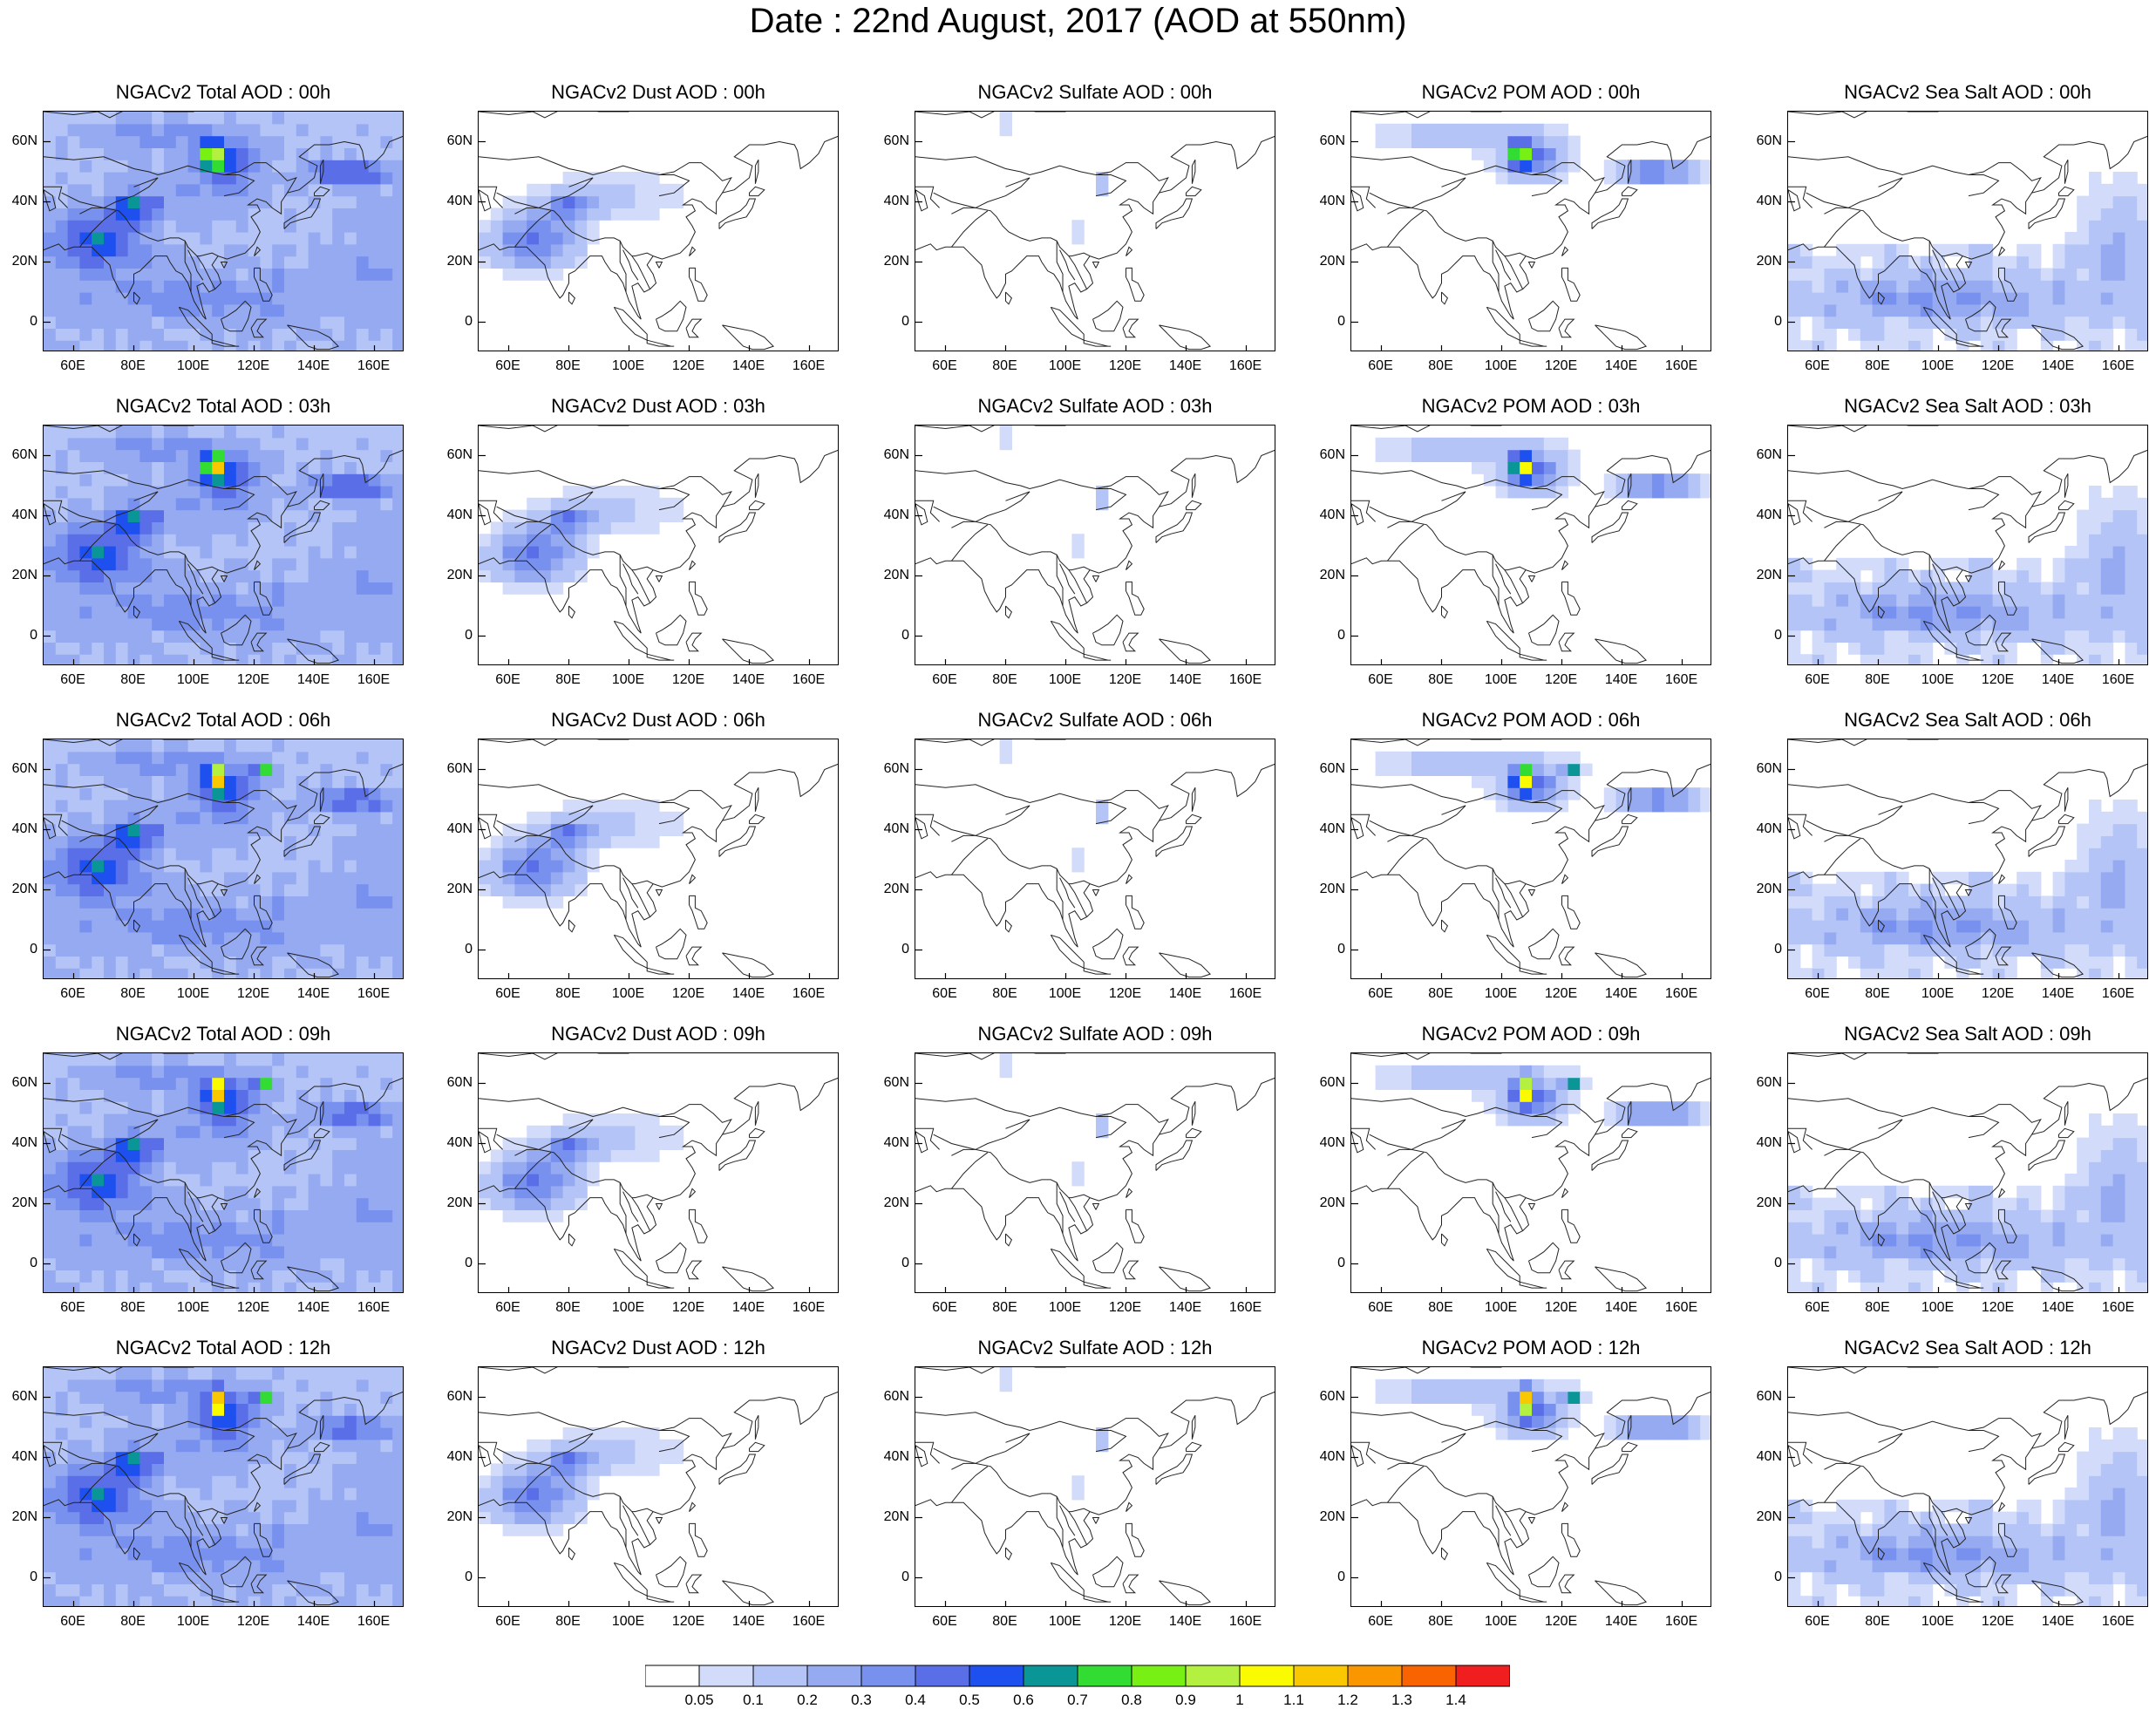  I want to click on panel-title: NGACv2 Dust AOD : 09h, so click(658, 1034).